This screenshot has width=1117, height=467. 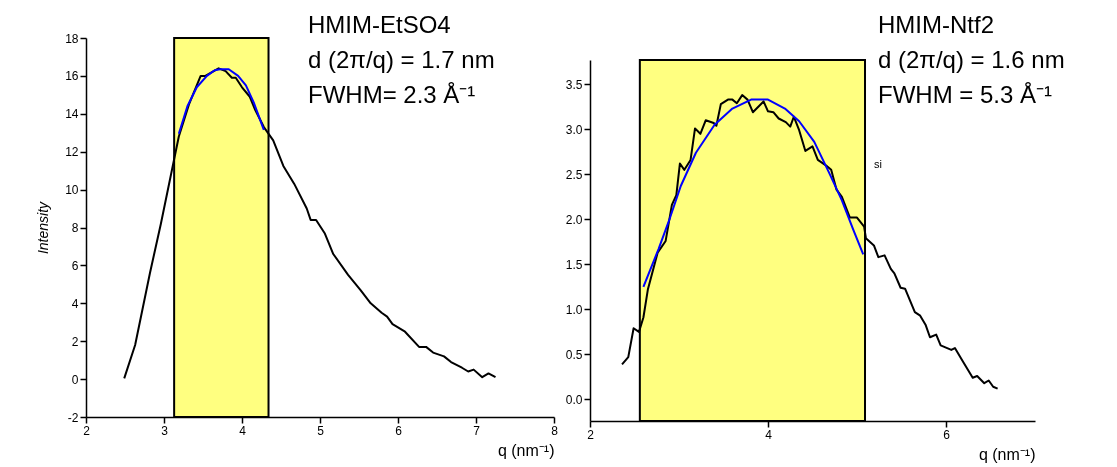 What do you see at coordinates (75, 379) in the screenshot?
I see `y-tick-label: 0` at bounding box center [75, 379].